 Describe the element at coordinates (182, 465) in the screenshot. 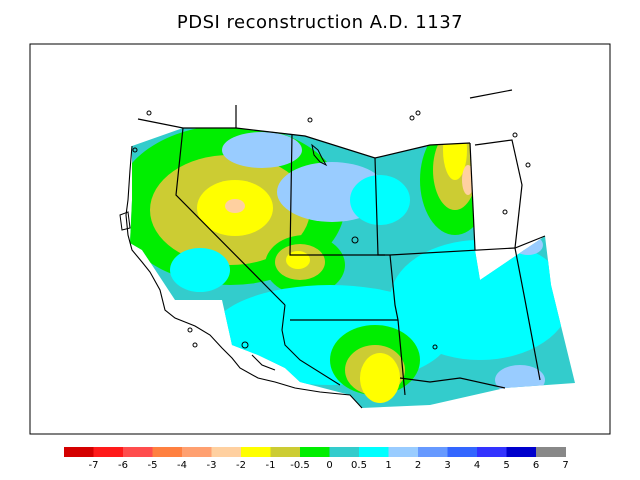

I see `legend-tick-label: -4` at that location.